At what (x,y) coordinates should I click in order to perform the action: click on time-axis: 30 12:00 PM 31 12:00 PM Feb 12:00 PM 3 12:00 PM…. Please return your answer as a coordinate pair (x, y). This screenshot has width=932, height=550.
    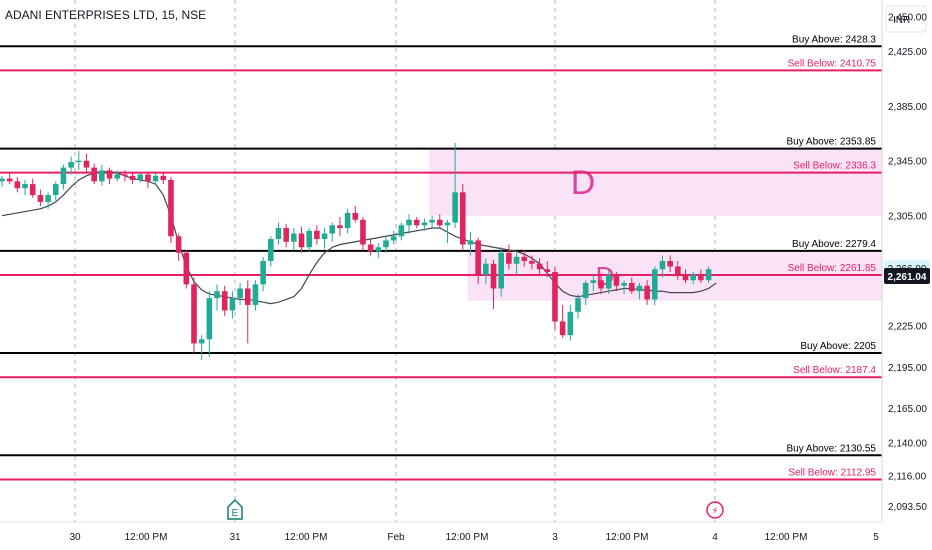
    Looking at the image, I should click on (441, 532).